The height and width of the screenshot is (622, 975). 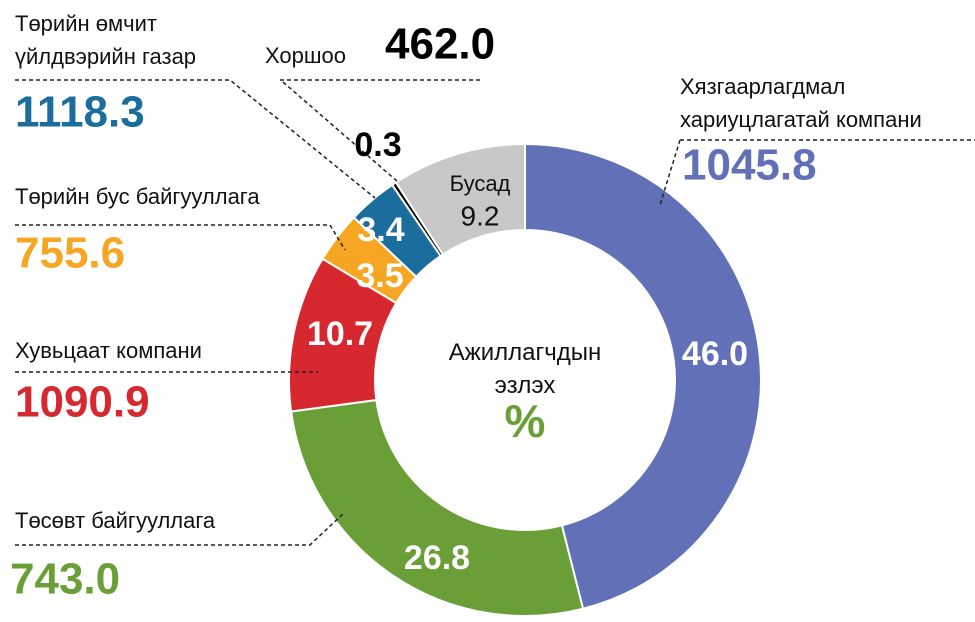 What do you see at coordinates (715, 354) in the screenshot?
I see `data-label: 46.0` at bounding box center [715, 354].